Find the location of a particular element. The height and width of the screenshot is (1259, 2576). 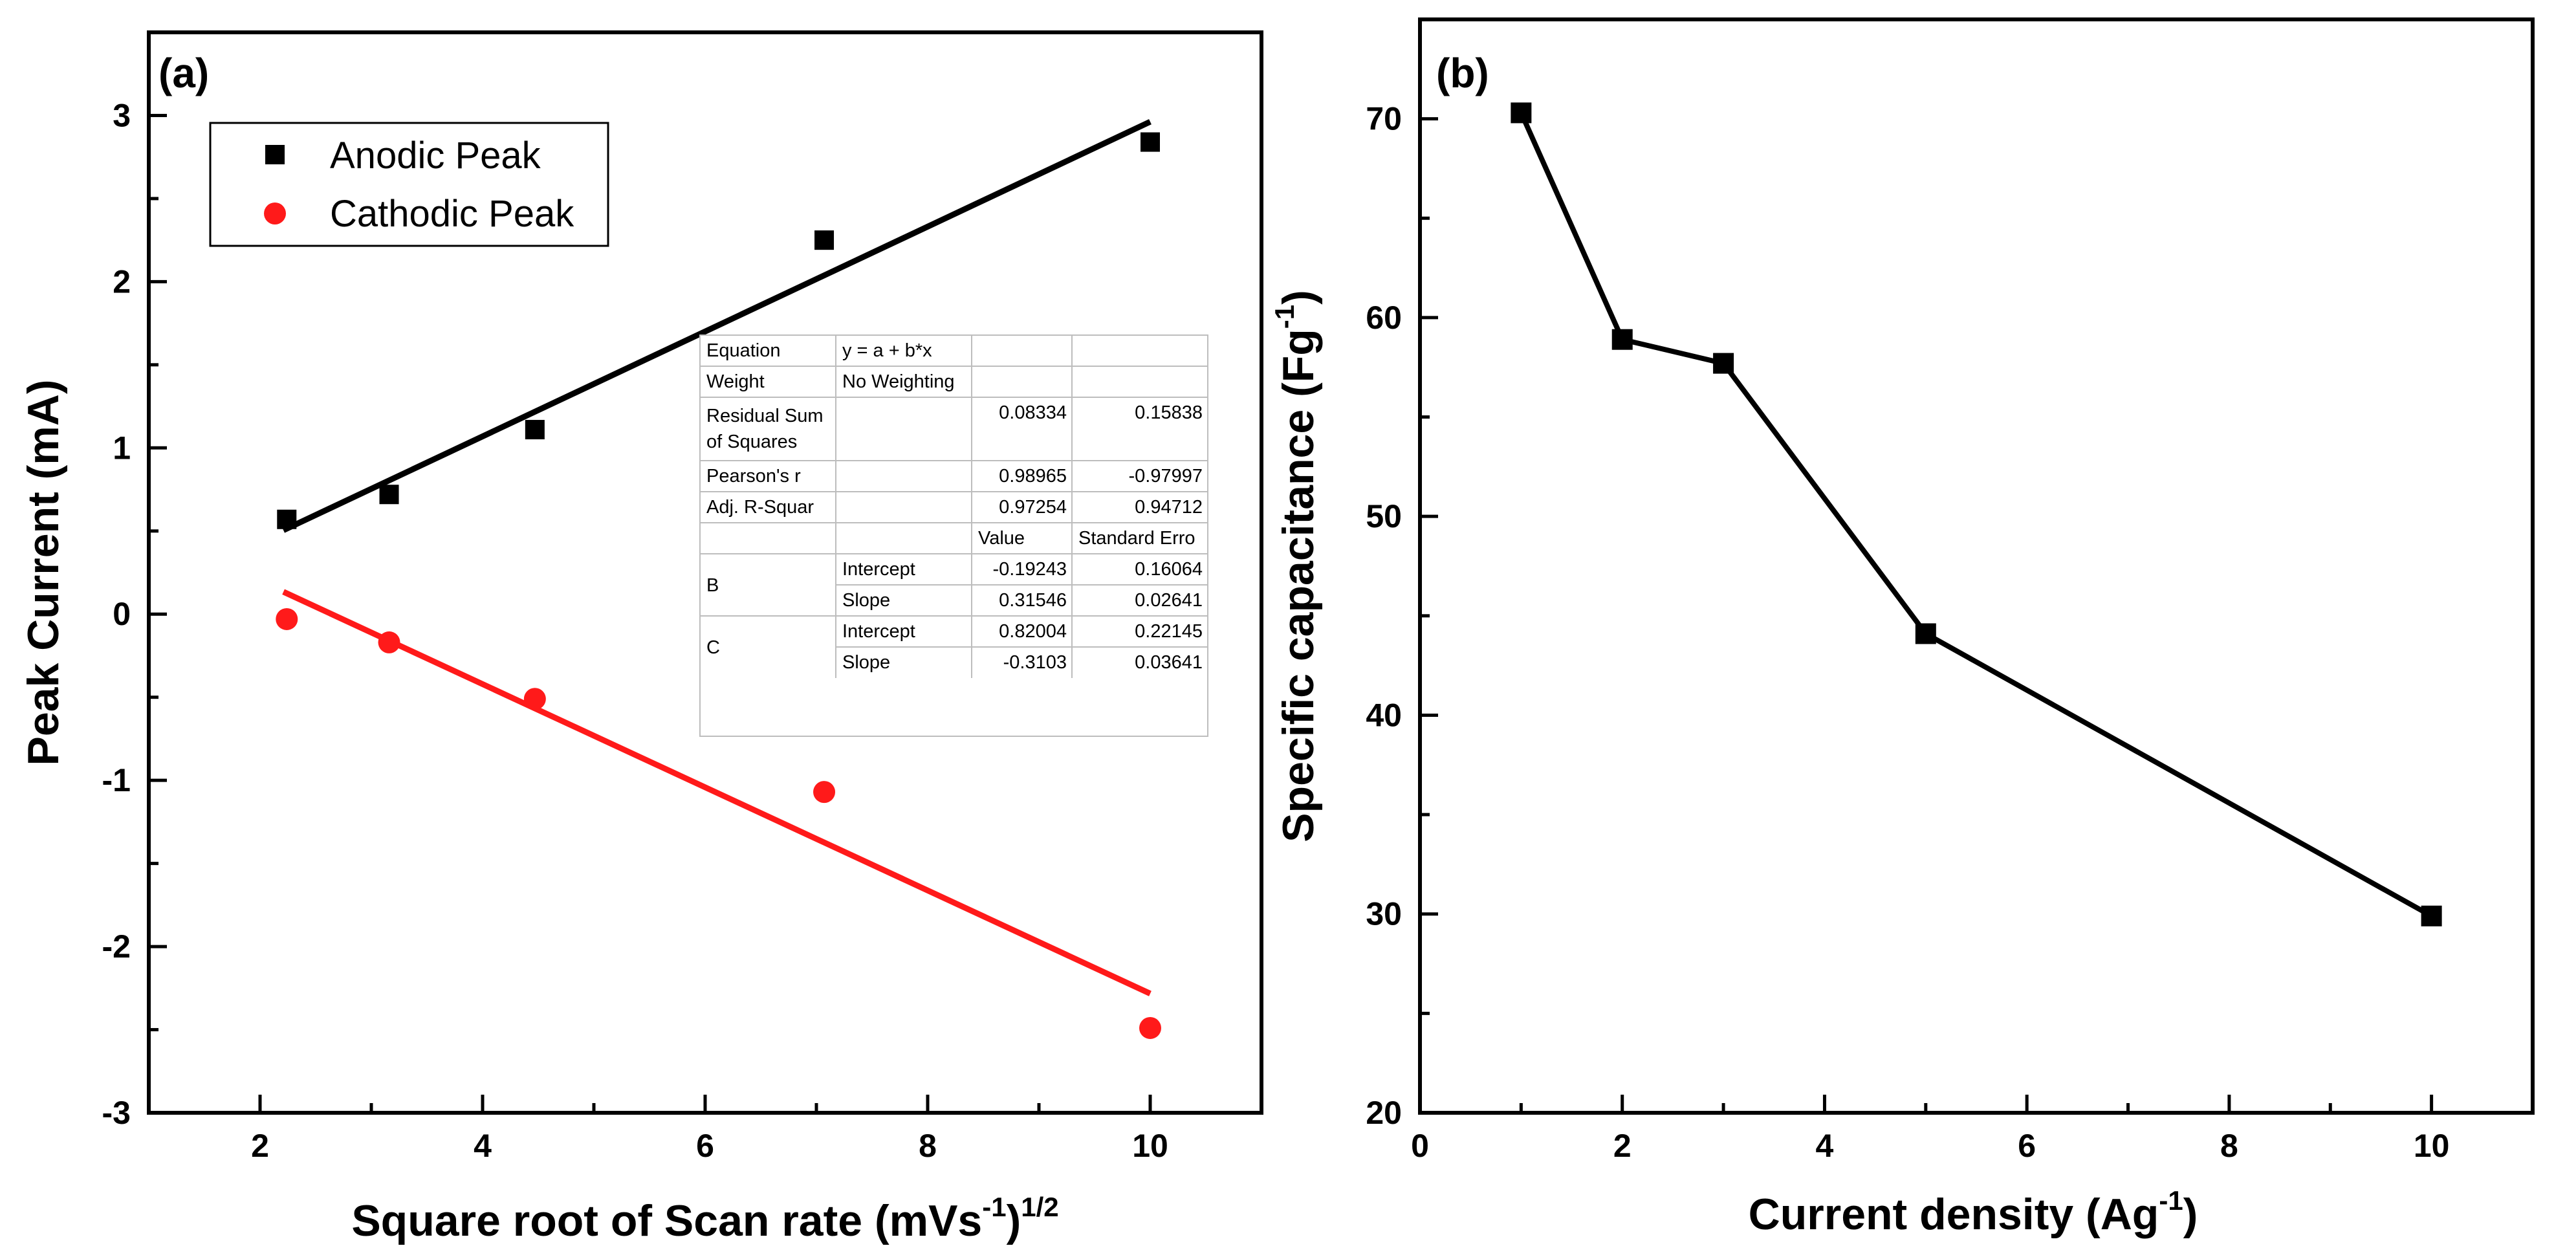

panel-a-x-label-tail: ) is located at coordinates (1014, 1221).